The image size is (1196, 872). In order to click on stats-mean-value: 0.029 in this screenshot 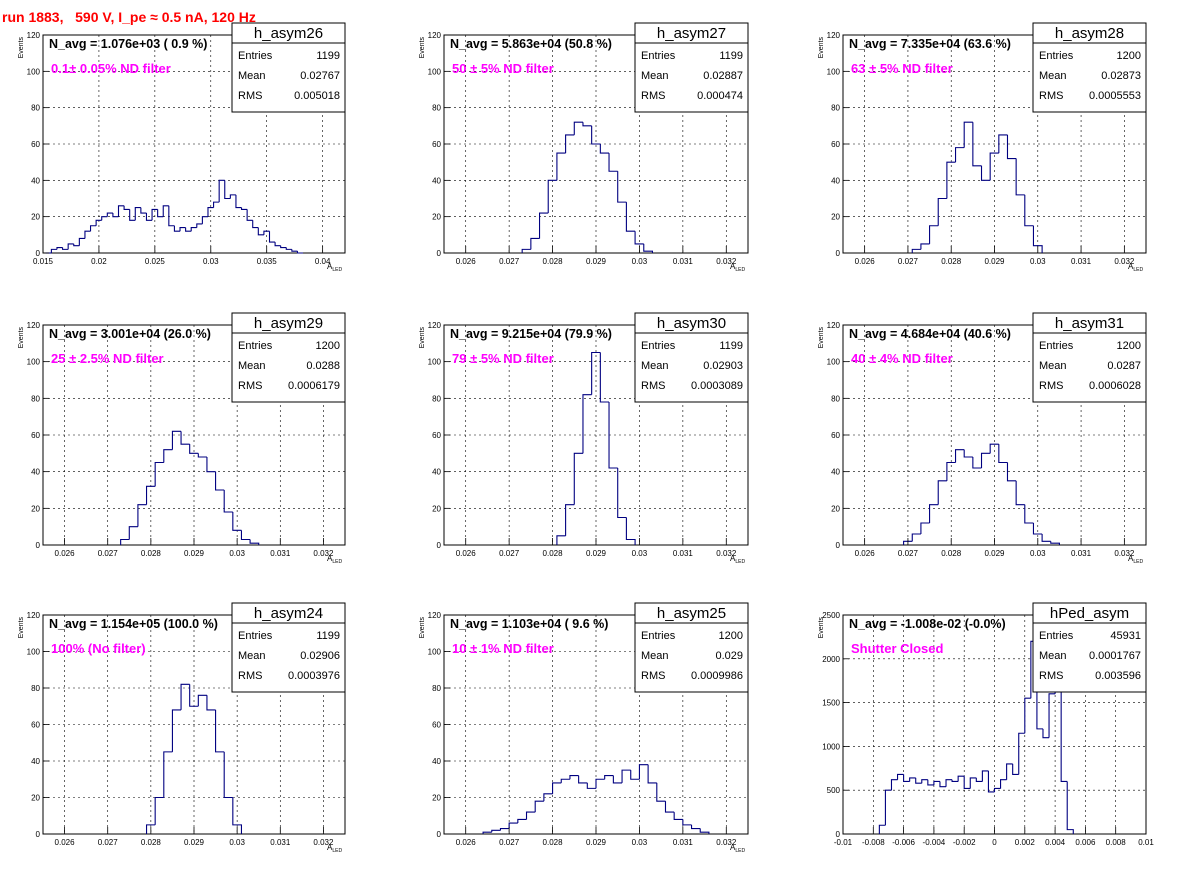, I will do `click(729, 656)`.